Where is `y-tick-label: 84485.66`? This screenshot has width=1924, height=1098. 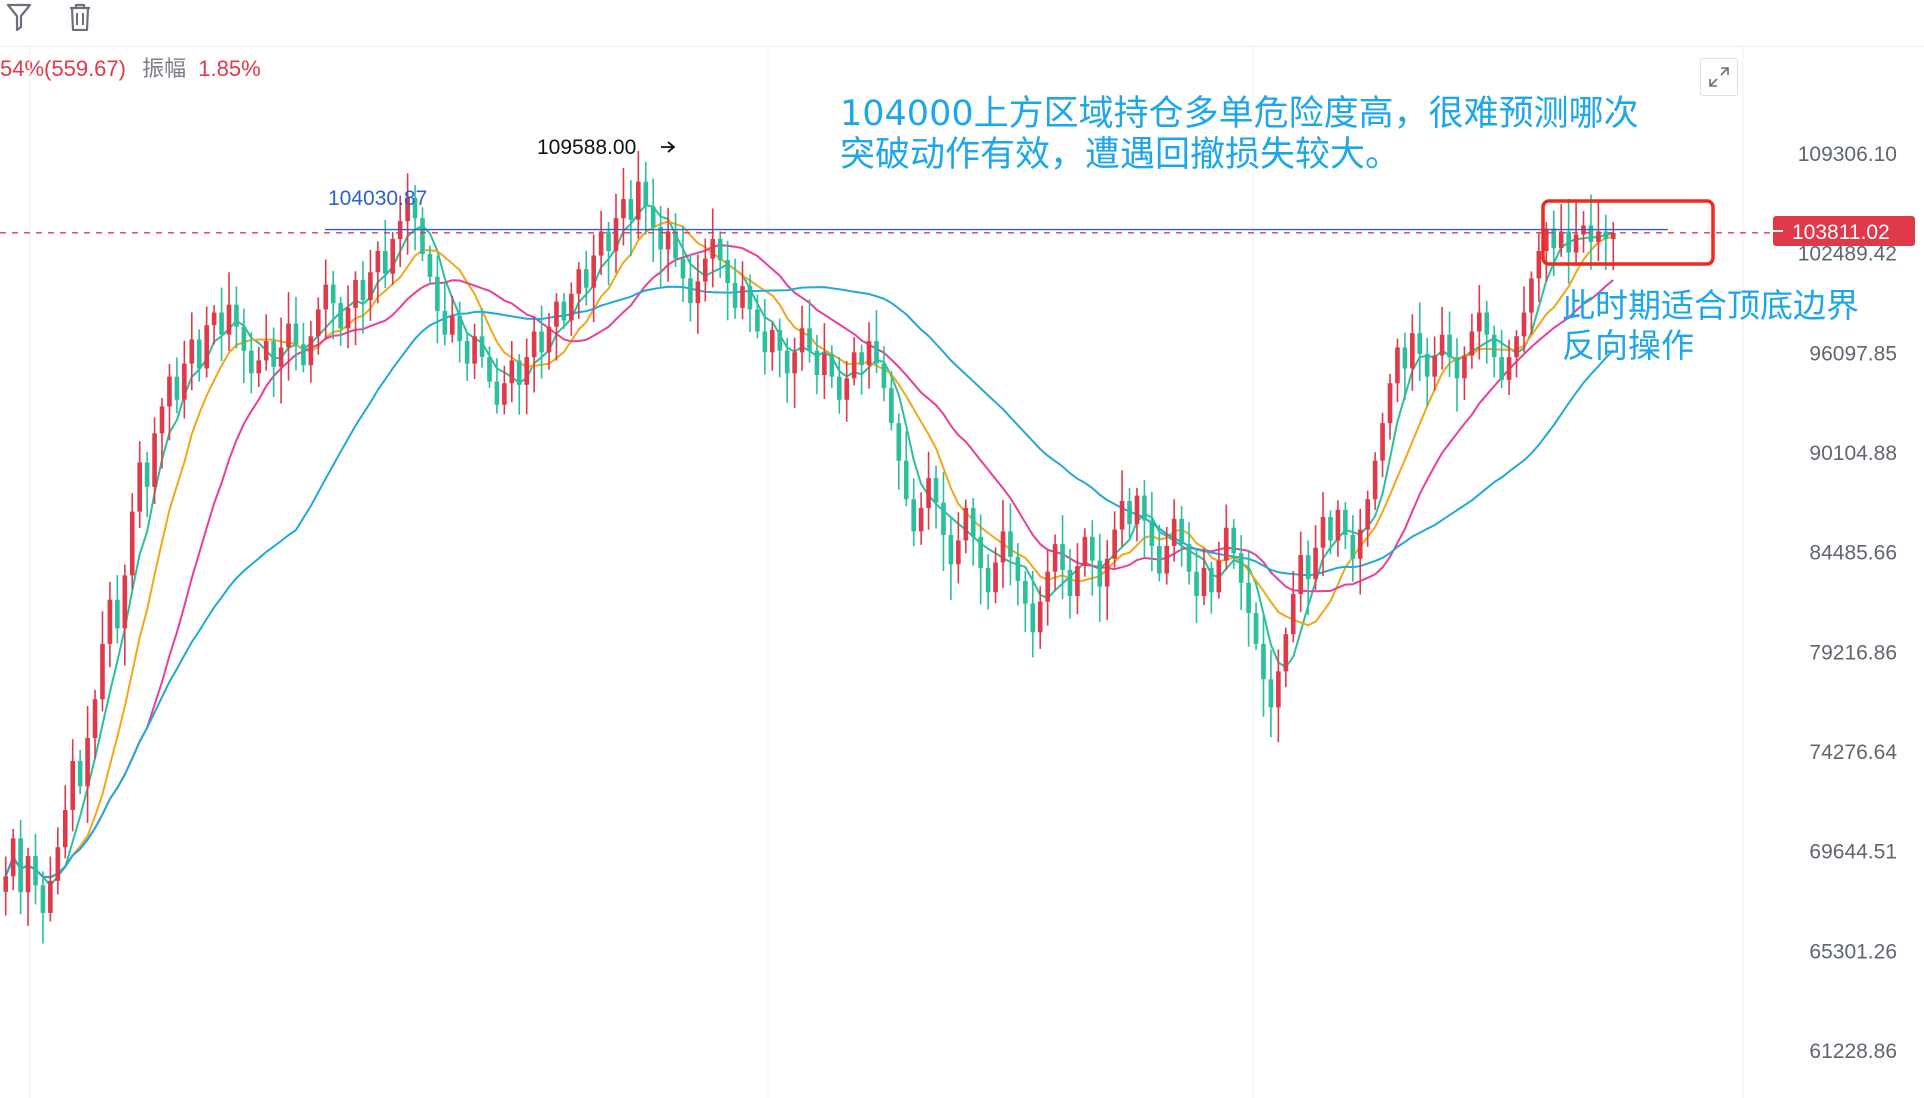 y-tick-label: 84485.66 is located at coordinates (1853, 553).